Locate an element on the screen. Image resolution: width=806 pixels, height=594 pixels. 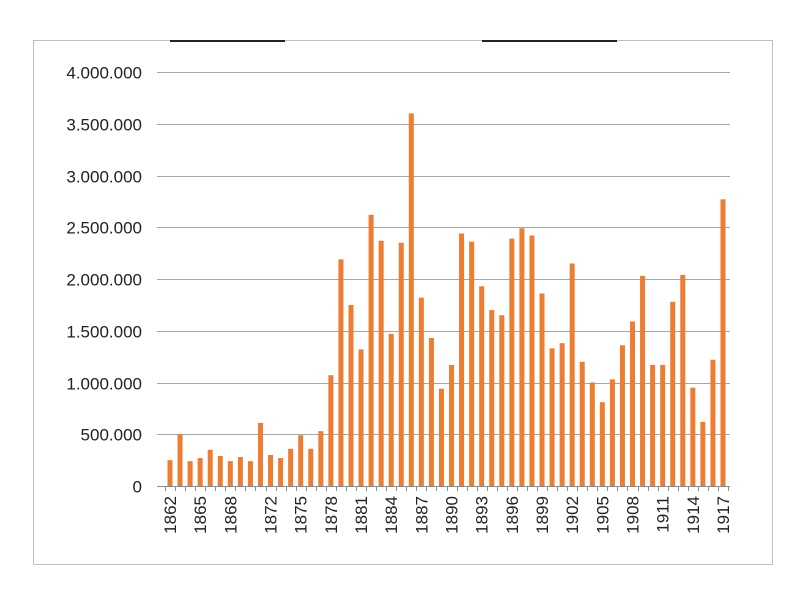
bar-1907 is located at coordinates (622, 415).